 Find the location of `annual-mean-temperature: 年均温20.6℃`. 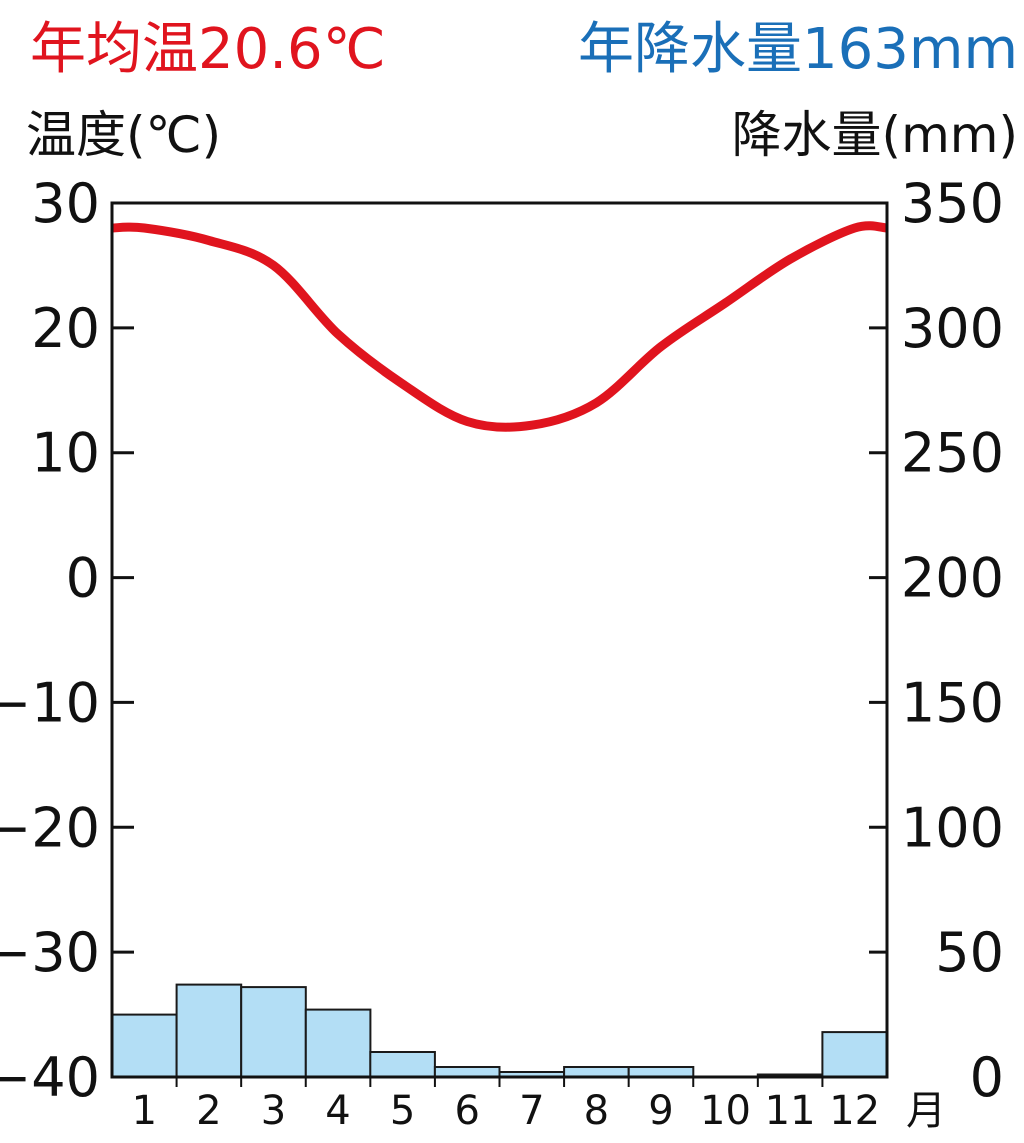

annual-mean-temperature: 年均温20.6℃ is located at coordinates (208, 49).